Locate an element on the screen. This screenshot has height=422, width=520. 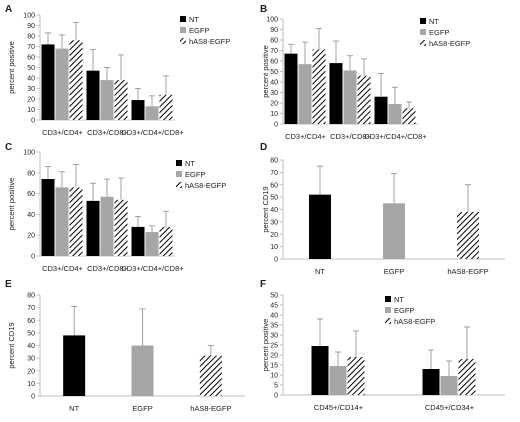
y-tick-label: 25 is located at coordinates (274, 346).